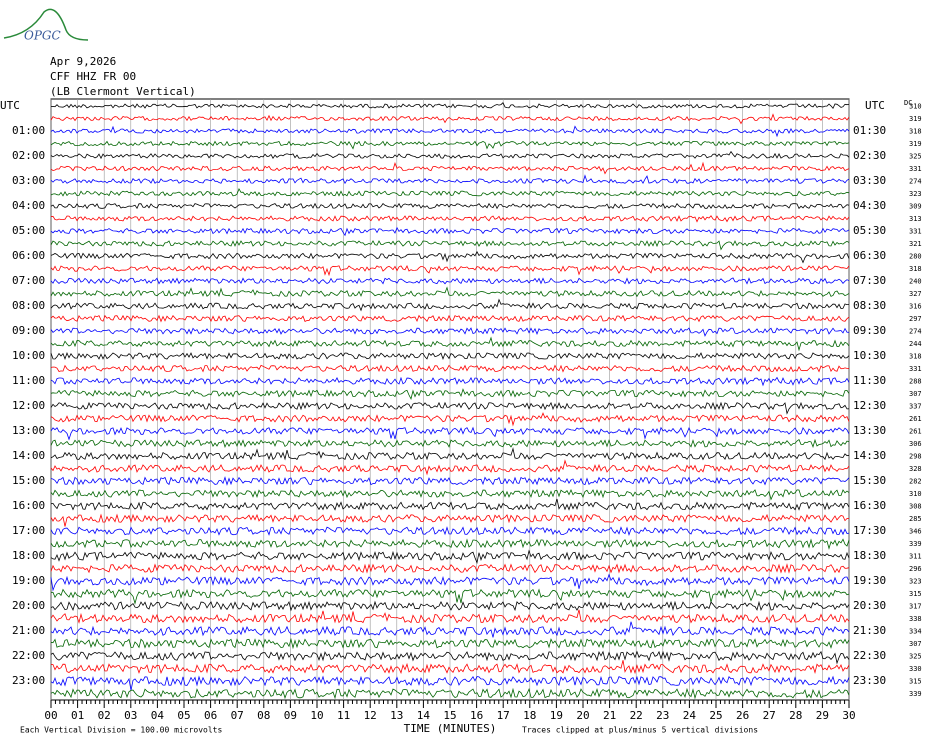  I want to click on dc-value: 328, so click(915, 469).